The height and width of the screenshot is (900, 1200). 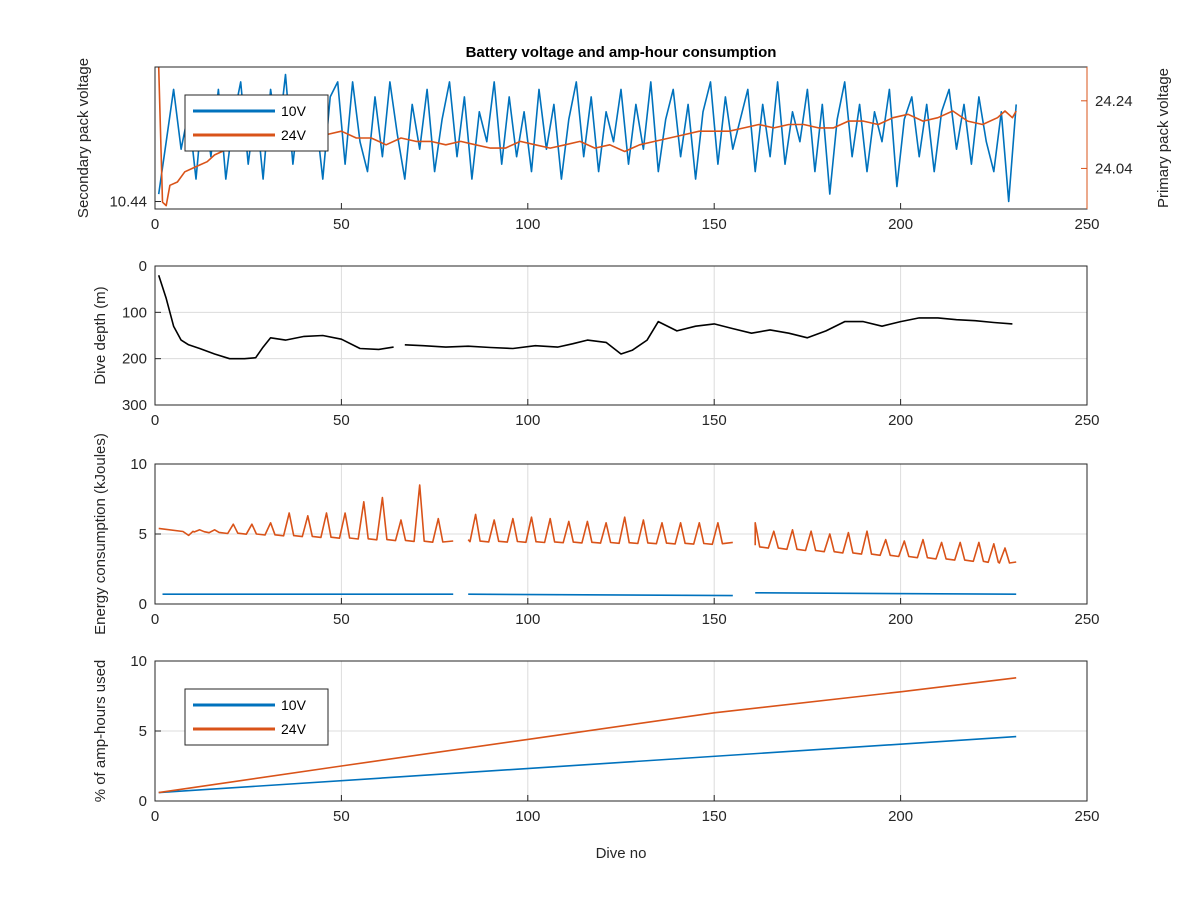 I want to click on series-line-24v, so click(x=587, y=735).